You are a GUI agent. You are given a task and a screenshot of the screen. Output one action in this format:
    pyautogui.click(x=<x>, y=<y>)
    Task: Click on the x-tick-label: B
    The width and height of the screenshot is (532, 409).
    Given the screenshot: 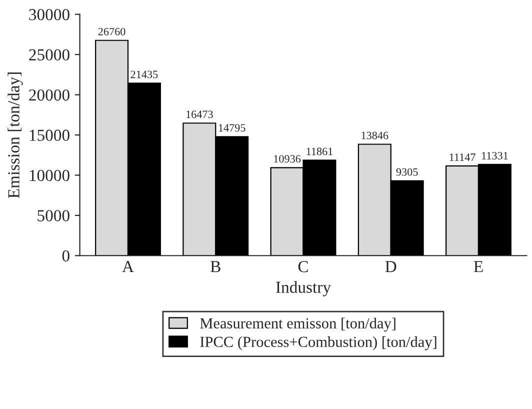 What is the action you would take?
    pyautogui.click(x=215, y=266)
    